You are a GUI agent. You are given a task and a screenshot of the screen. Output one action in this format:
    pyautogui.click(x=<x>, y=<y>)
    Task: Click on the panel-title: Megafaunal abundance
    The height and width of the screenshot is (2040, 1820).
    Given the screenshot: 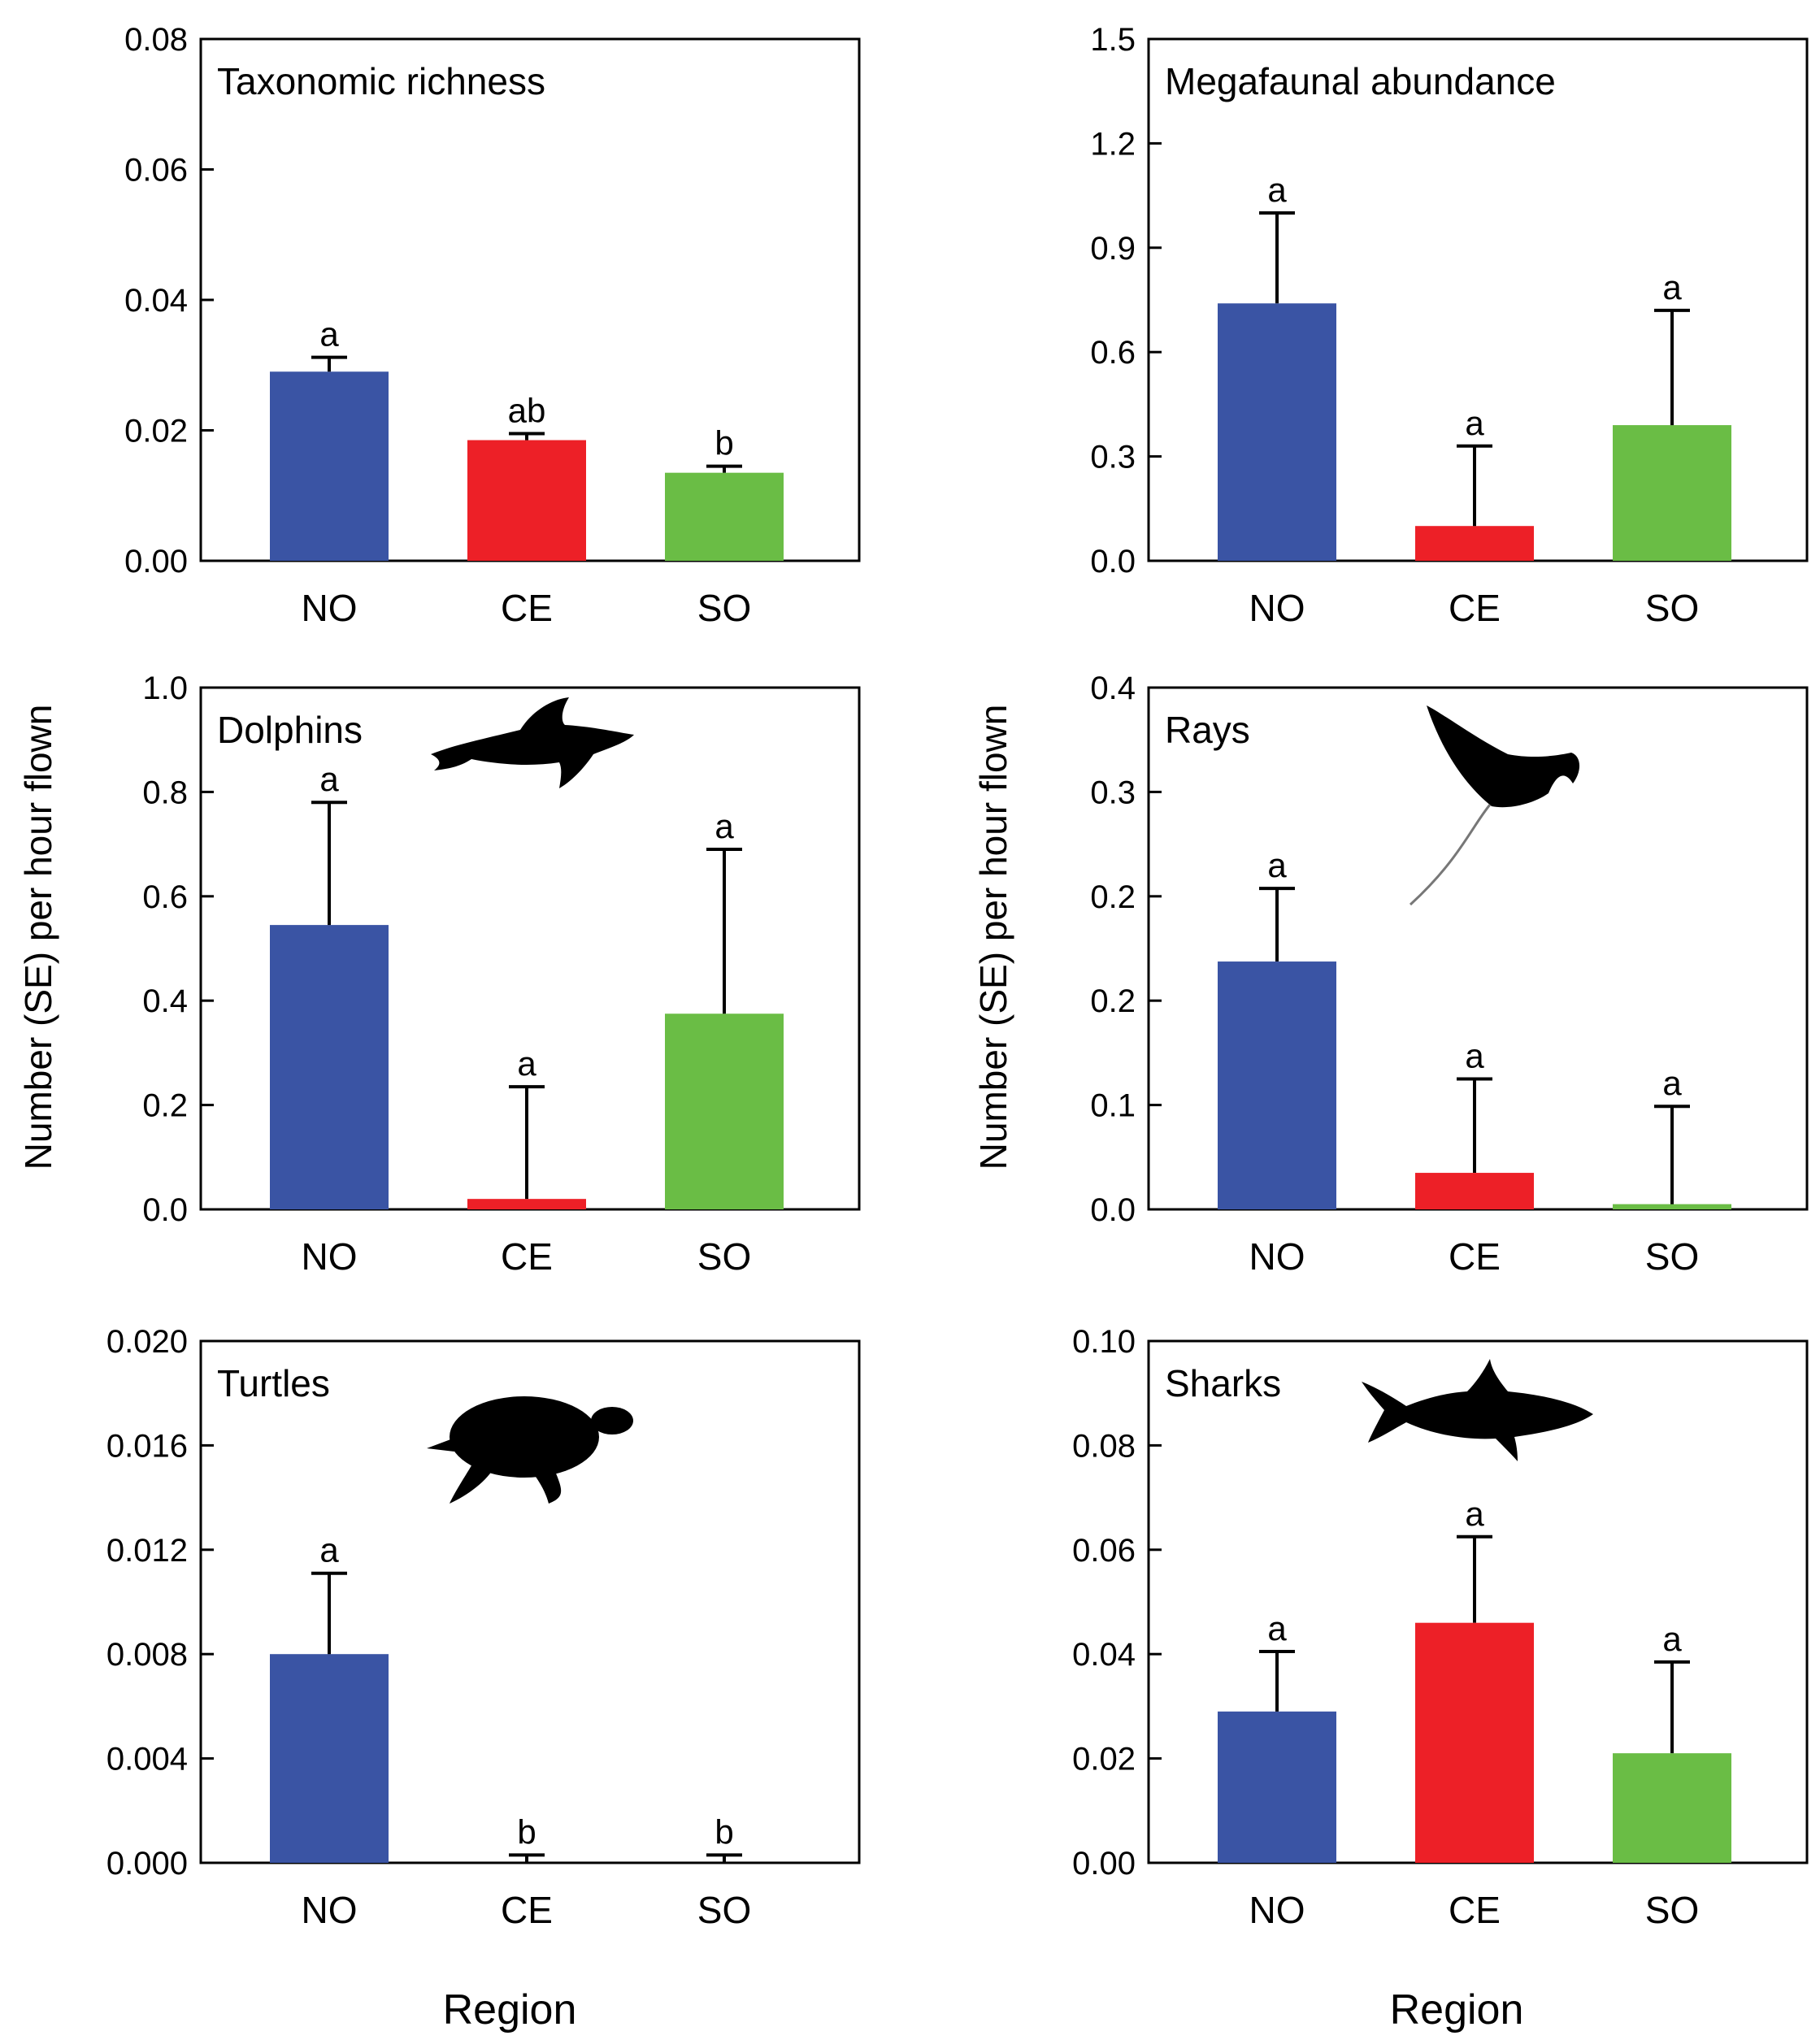 What is the action you would take?
    pyautogui.click(x=1360, y=81)
    